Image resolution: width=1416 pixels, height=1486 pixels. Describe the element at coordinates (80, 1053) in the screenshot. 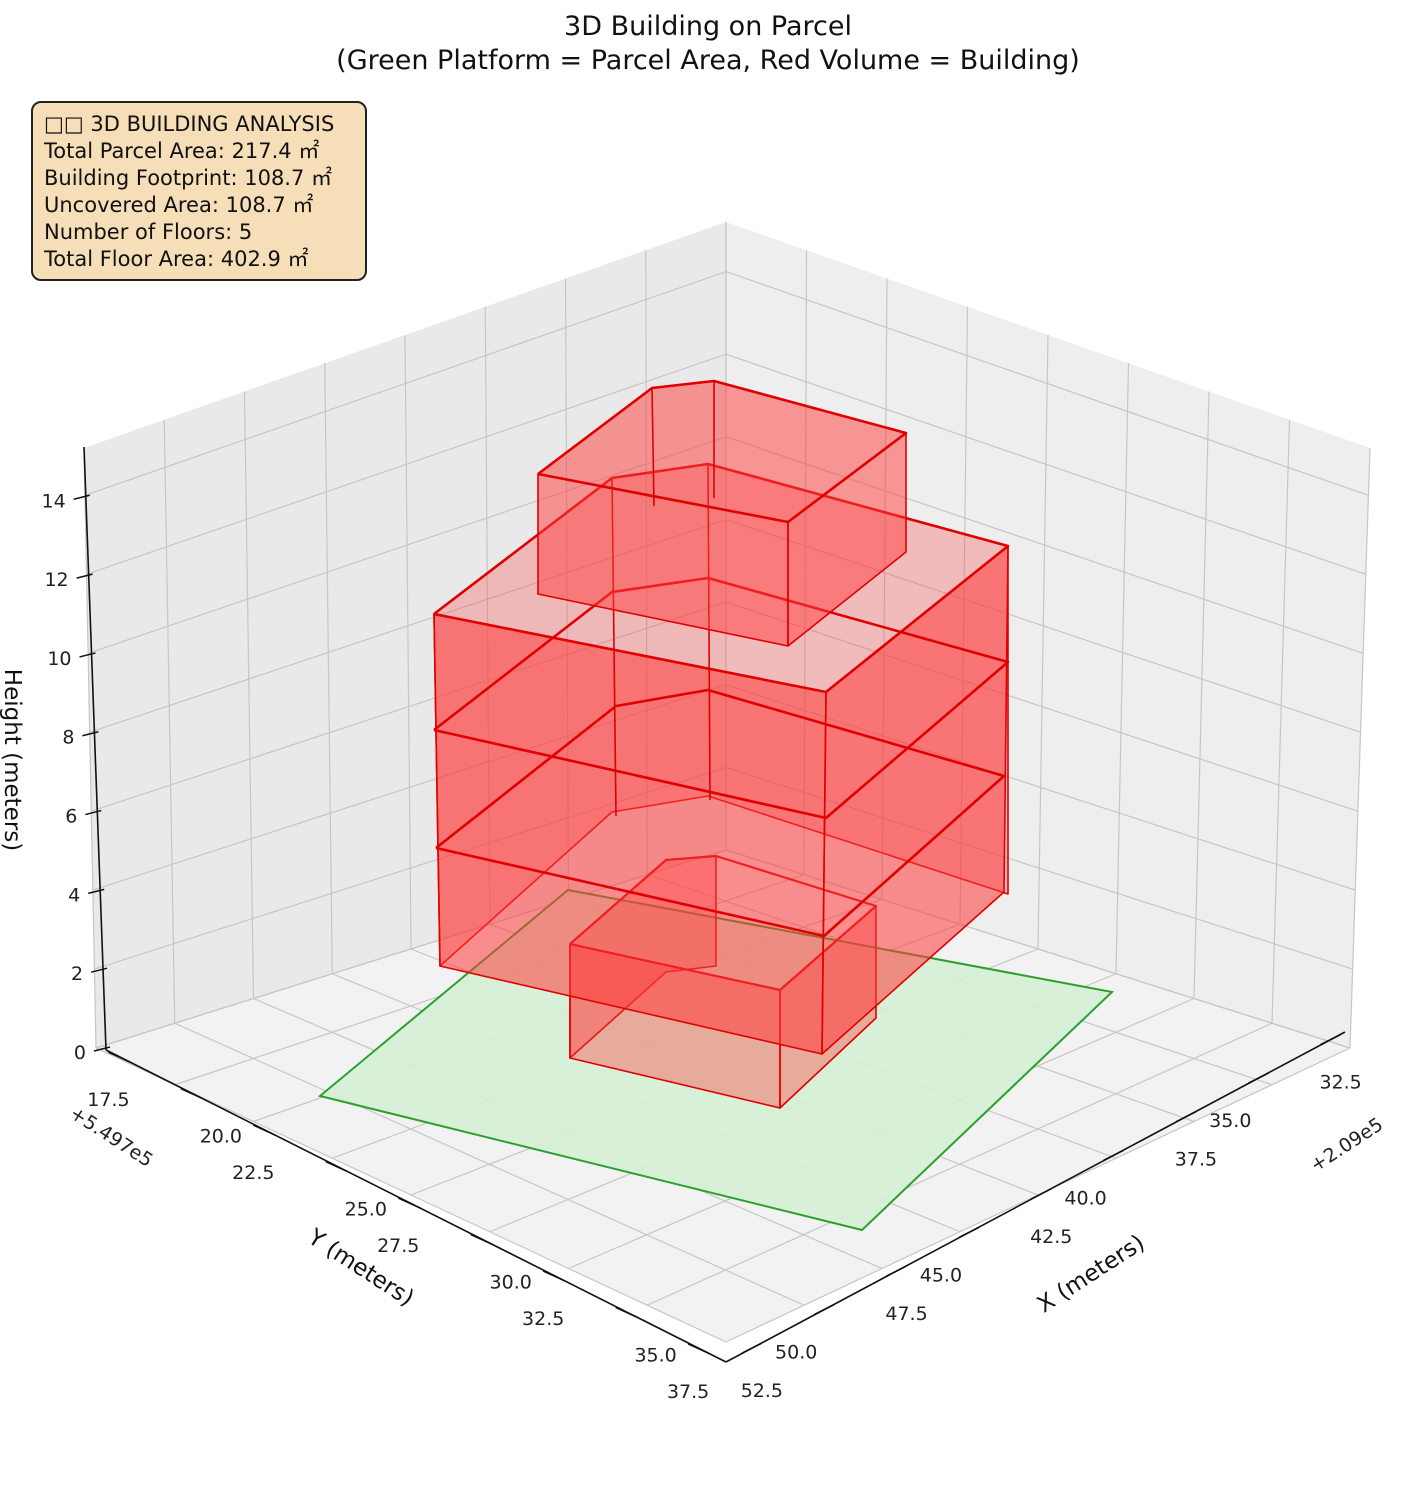

I see `z-tick-label: 0` at that location.